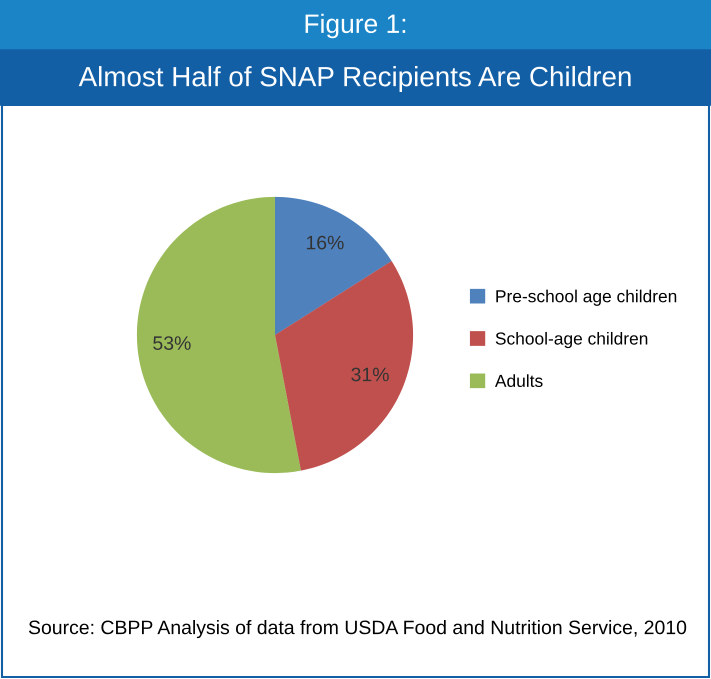 This screenshot has height=679, width=711. Describe the element at coordinates (357, 629) in the screenshot. I see `source-note: Source: CBPP Analysis of data from USDA Food and Nutrition Service, 2010` at that location.